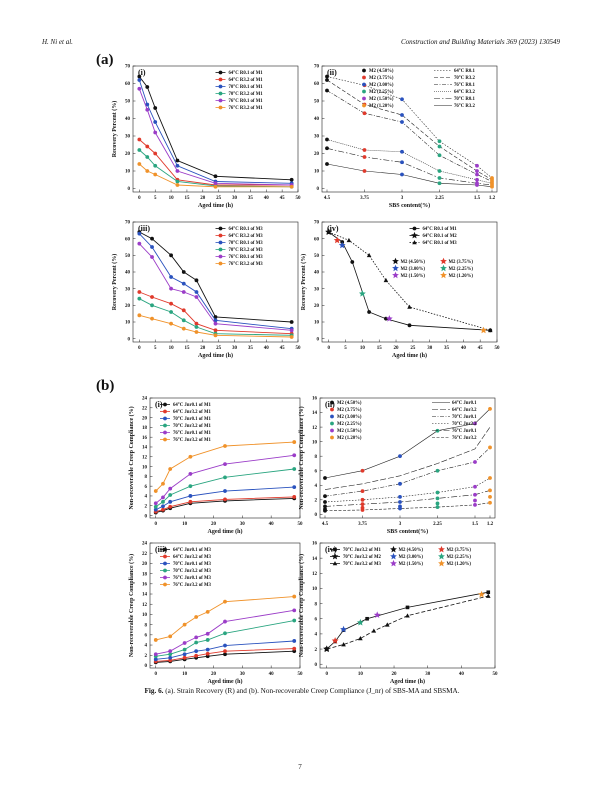  Describe the element at coordinates (146, 625) in the screenshot. I see `y-tick-label: 8` at that location.